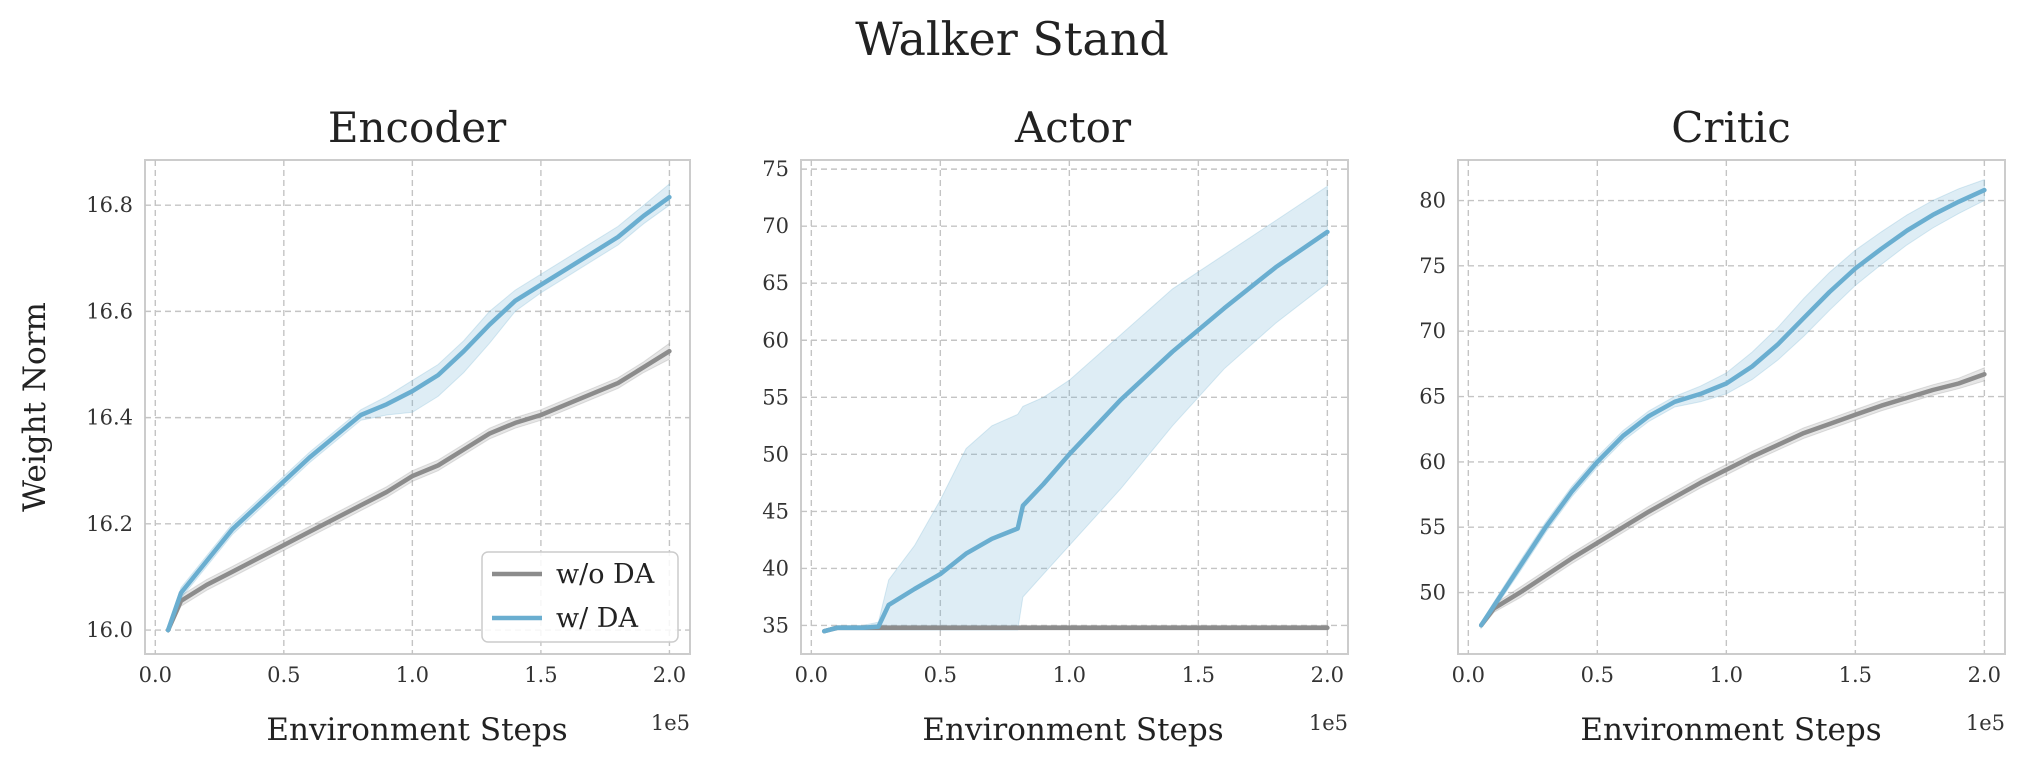 The height and width of the screenshot is (768, 2025). What do you see at coordinates (669, 675) in the screenshot?
I see `x-tick-label-encoder: 2.0` at bounding box center [669, 675].